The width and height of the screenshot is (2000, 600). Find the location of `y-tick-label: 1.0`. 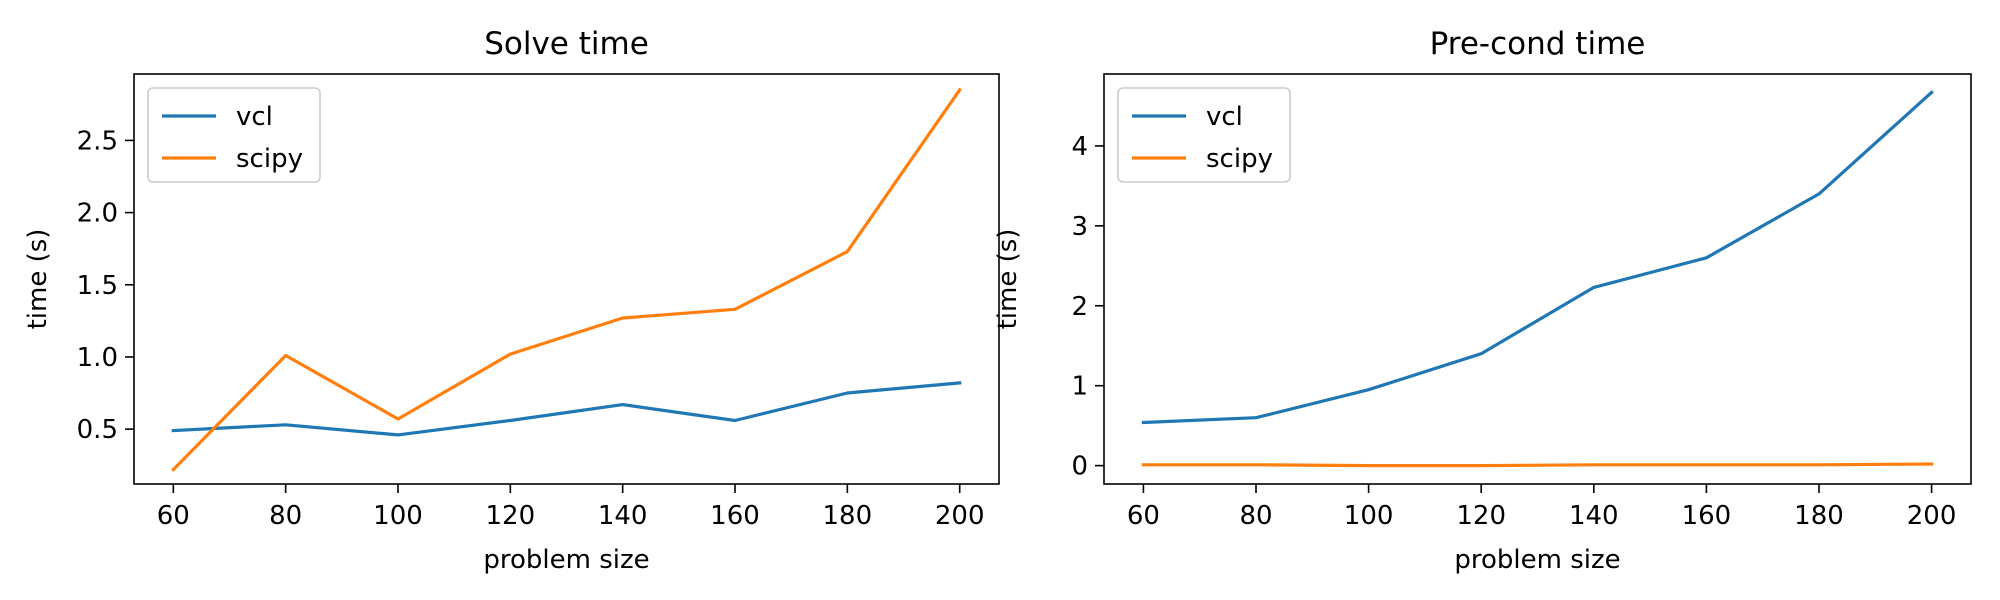

y-tick-label: 1.0 is located at coordinates (97, 358).